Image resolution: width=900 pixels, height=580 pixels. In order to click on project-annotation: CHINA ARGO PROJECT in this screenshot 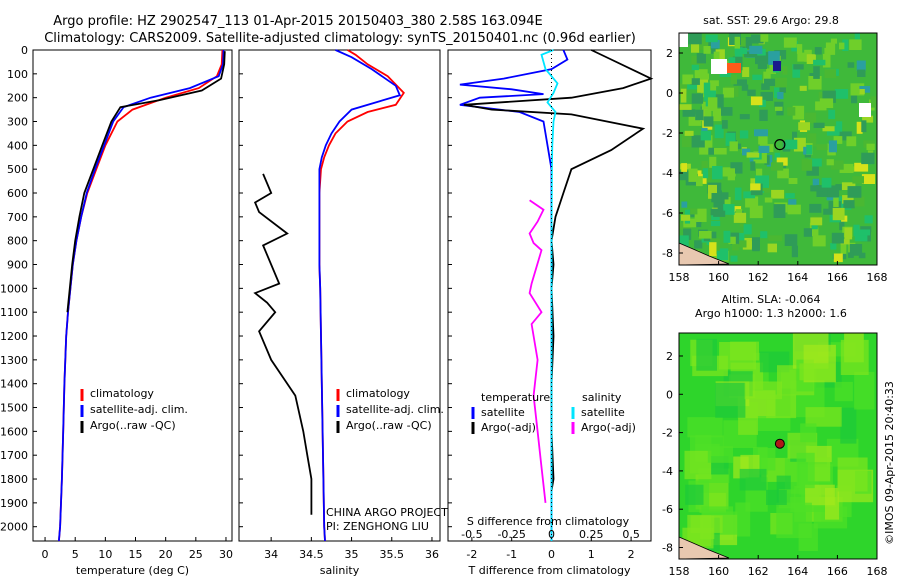, I will do `click(387, 512)`.